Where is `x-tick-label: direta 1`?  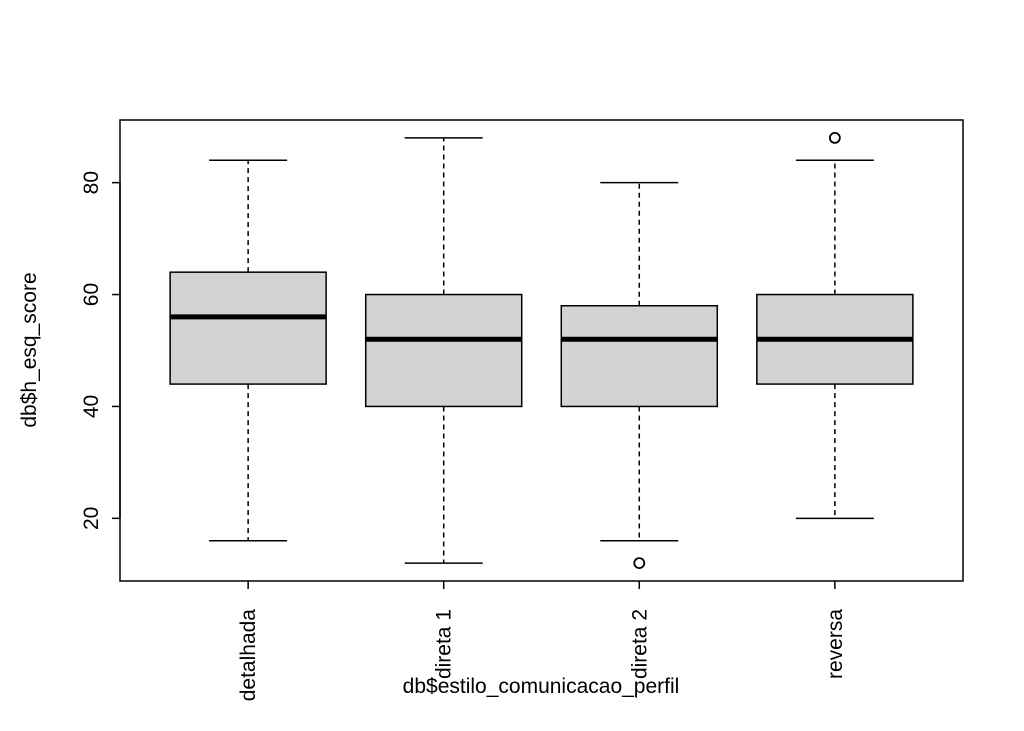 x-tick-label: direta 1 is located at coordinates (444, 644).